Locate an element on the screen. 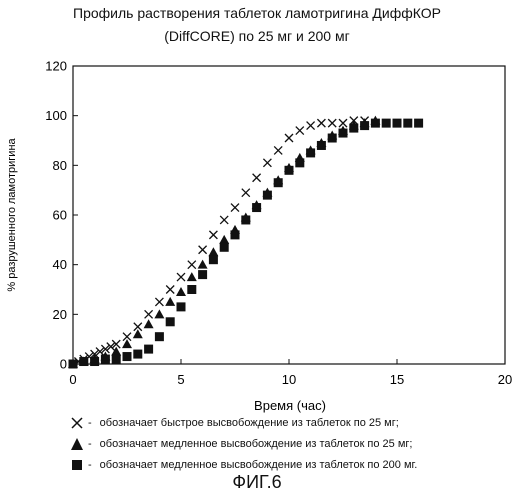 This screenshot has height=500, width=514. y-tick-label: 80 is located at coordinates (60, 165).